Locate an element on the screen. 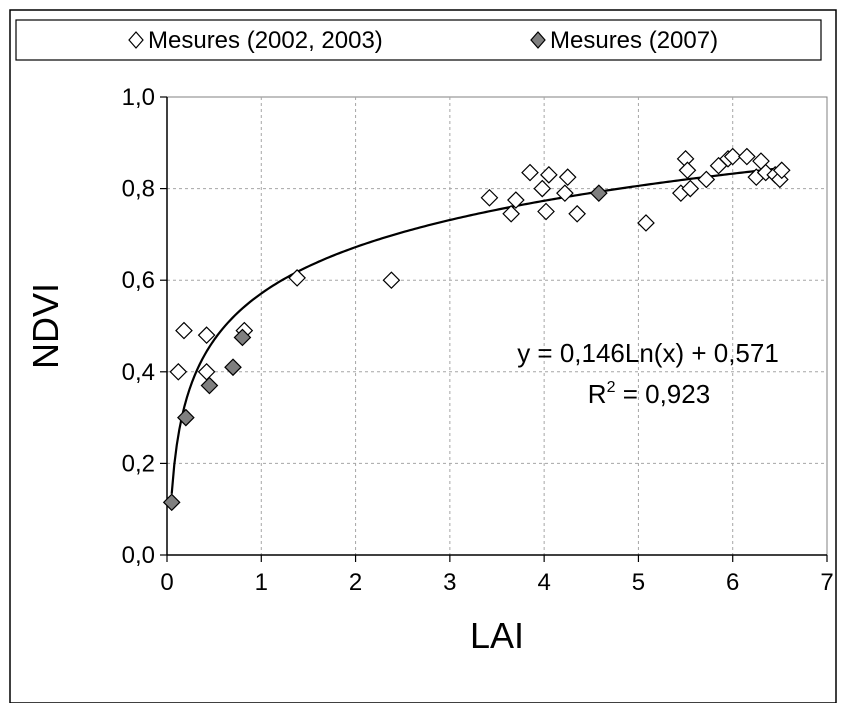 The height and width of the screenshot is (708, 841). legend-box is located at coordinates (418, 40).